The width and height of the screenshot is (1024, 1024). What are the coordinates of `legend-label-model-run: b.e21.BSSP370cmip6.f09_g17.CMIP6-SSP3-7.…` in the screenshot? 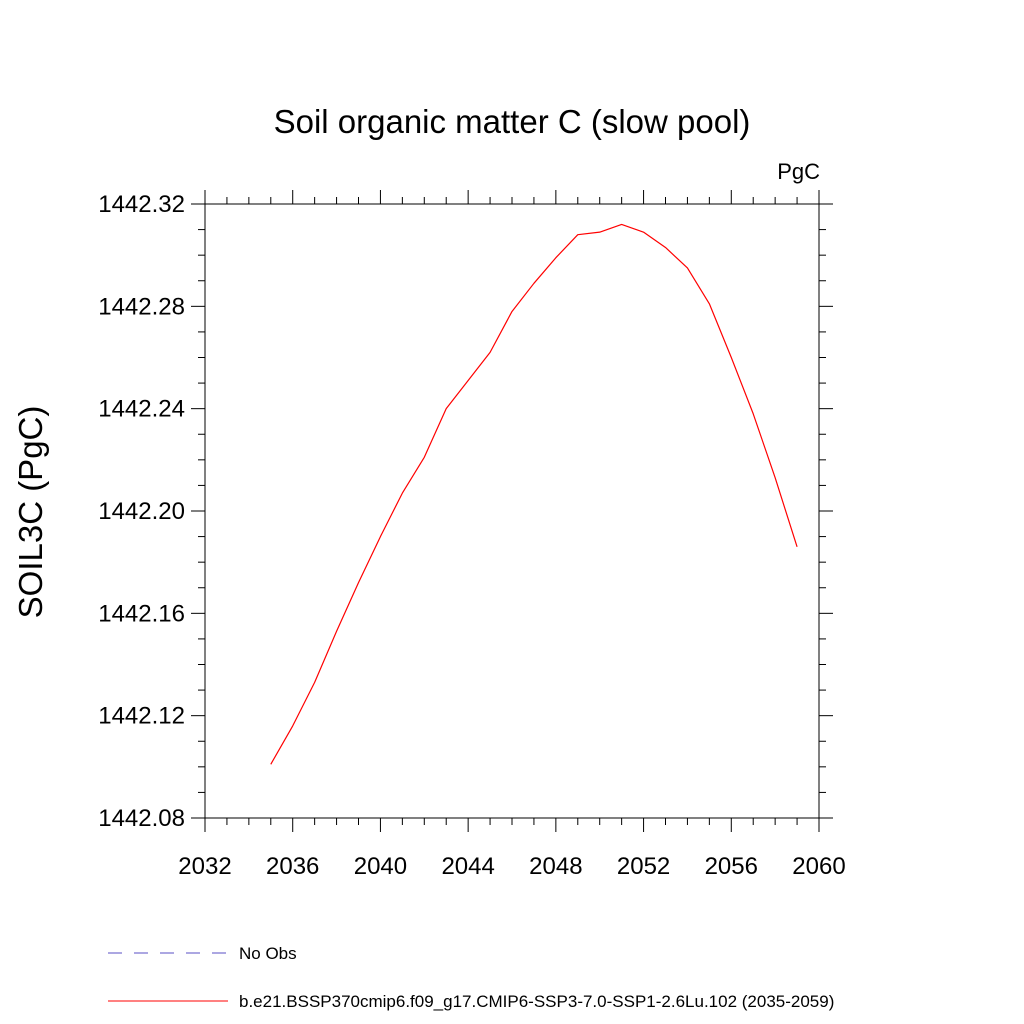 It's located at (536, 1001).